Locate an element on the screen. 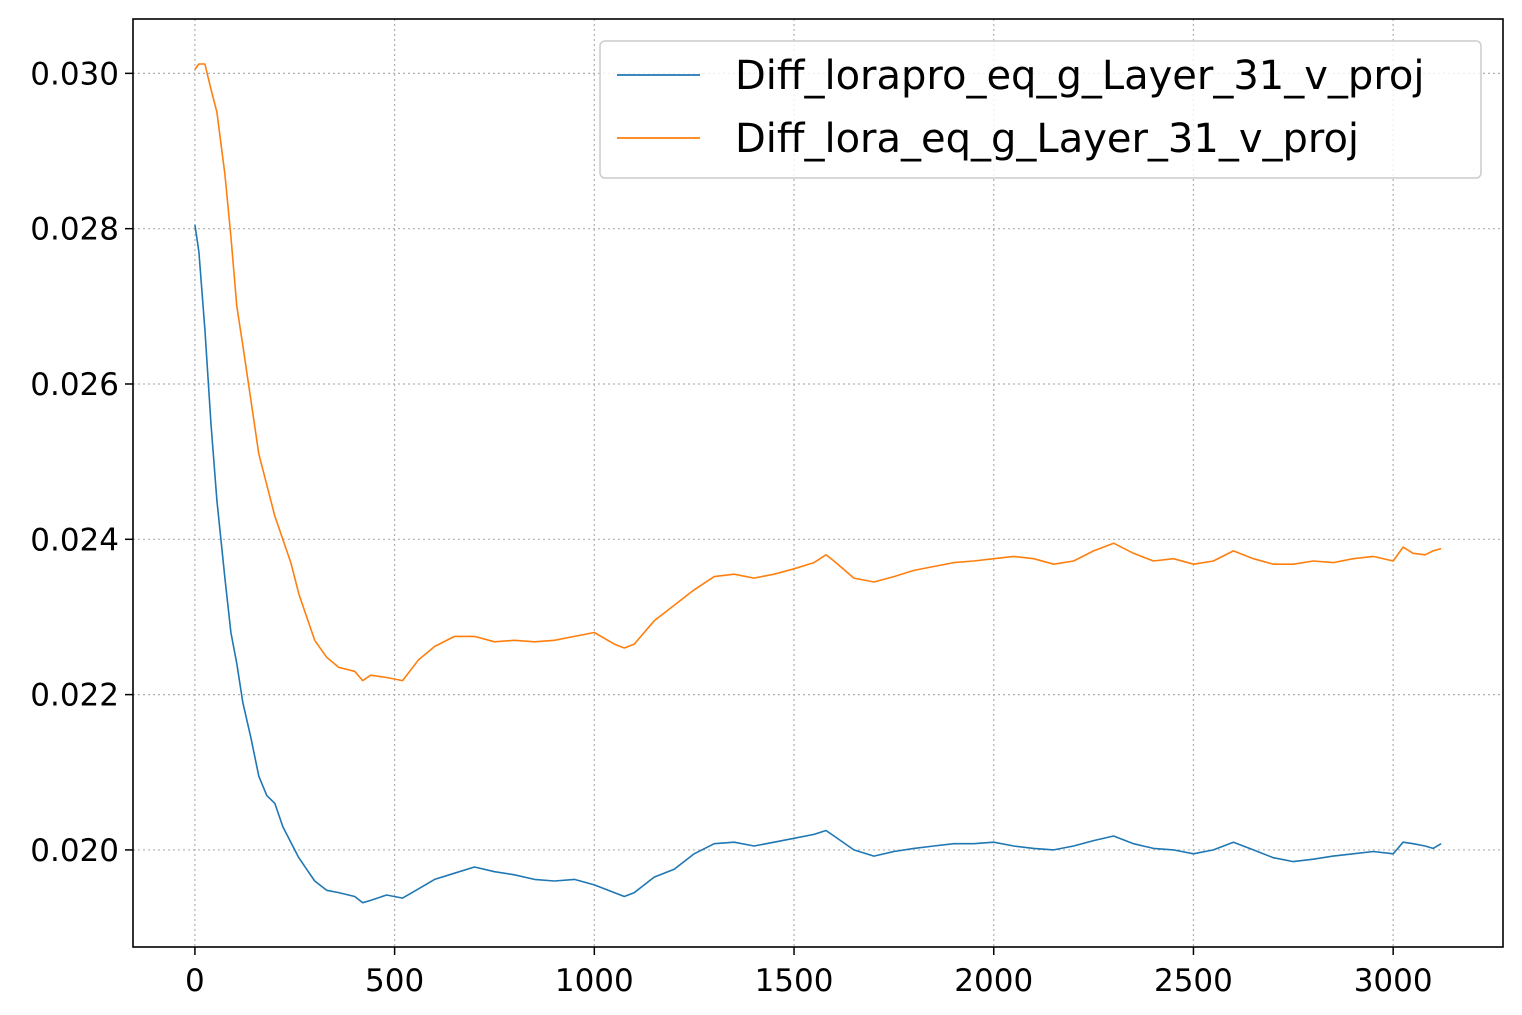 The height and width of the screenshot is (1015, 1522). legend-label-lorapro: Diff_lorapro_eq_g_Layer_31_v_proj is located at coordinates (1079, 76).